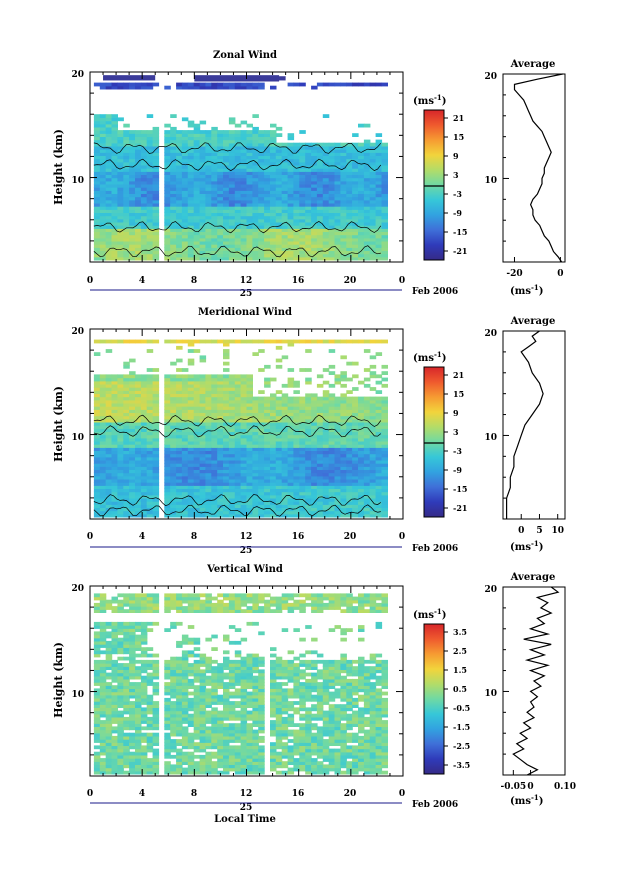  What do you see at coordinates (237, 431) in the screenshot?
I see `contour-line` at bounding box center [237, 431].